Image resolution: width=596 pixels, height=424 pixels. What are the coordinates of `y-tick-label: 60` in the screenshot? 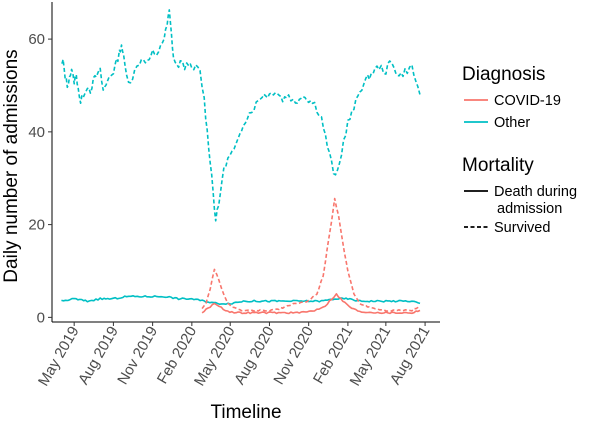 It's located at (36, 39).